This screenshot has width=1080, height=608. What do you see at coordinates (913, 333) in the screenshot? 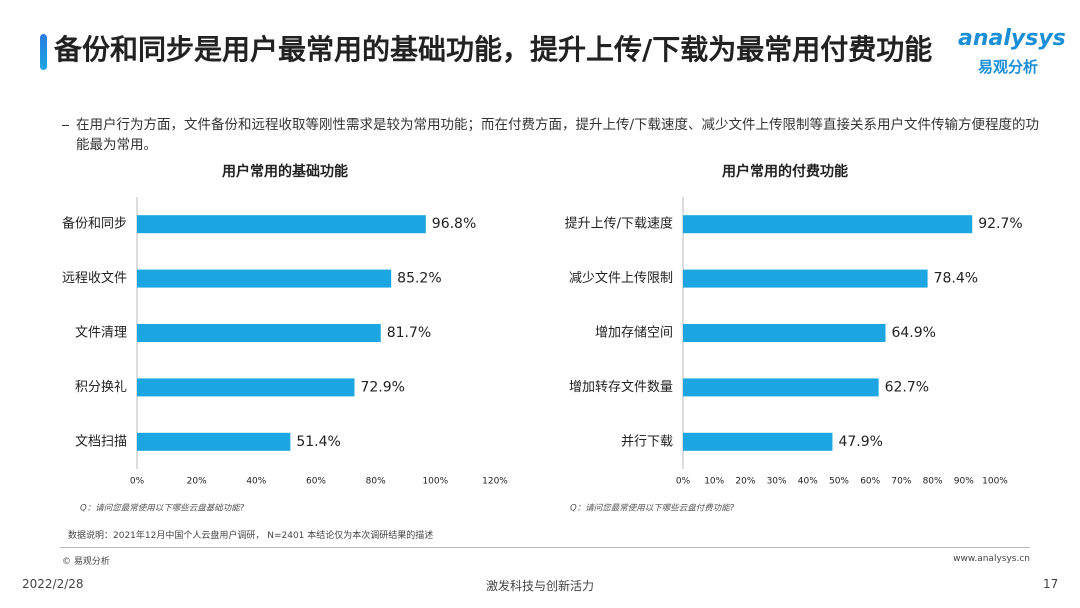
I see `value-label: 64.9%` at bounding box center [913, 333].